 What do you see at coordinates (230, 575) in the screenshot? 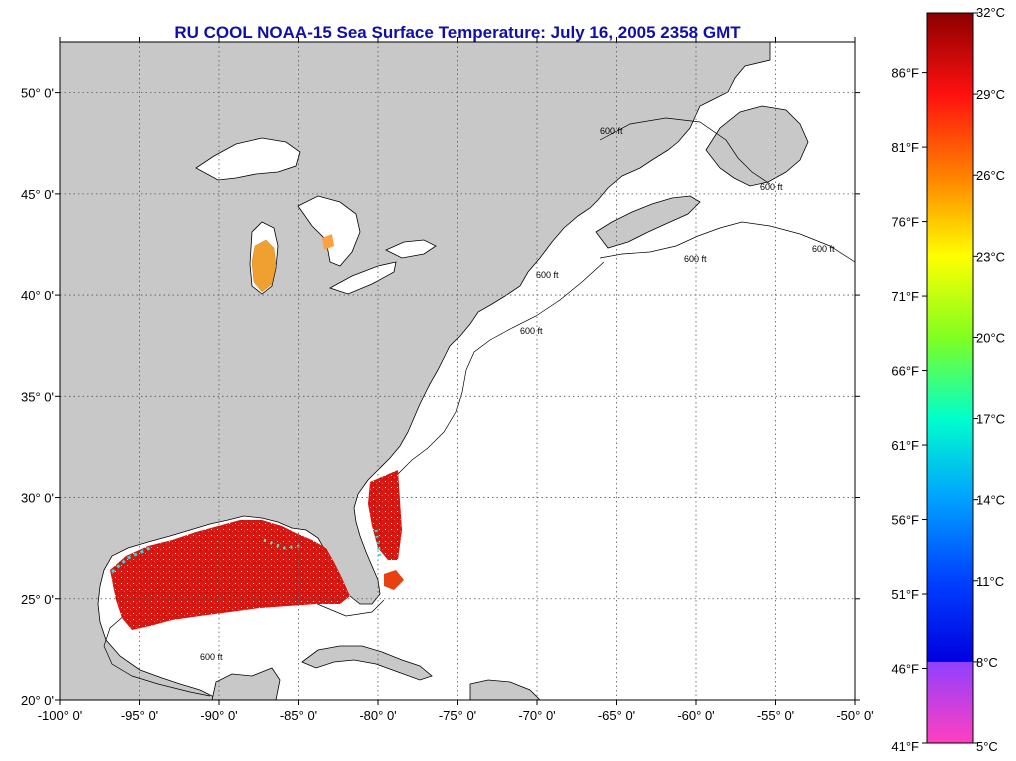
I see `sst-gulf-of-mexico` at bounding box center [230, 575].